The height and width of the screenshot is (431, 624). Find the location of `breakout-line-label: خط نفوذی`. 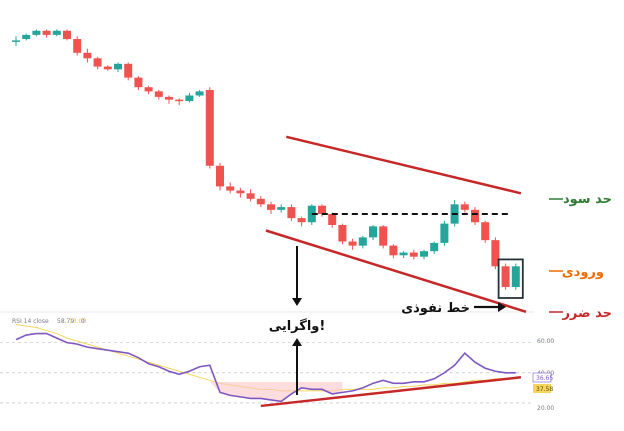

breakout-line-label: خط نفوذی is located at coordinates (435, 308).